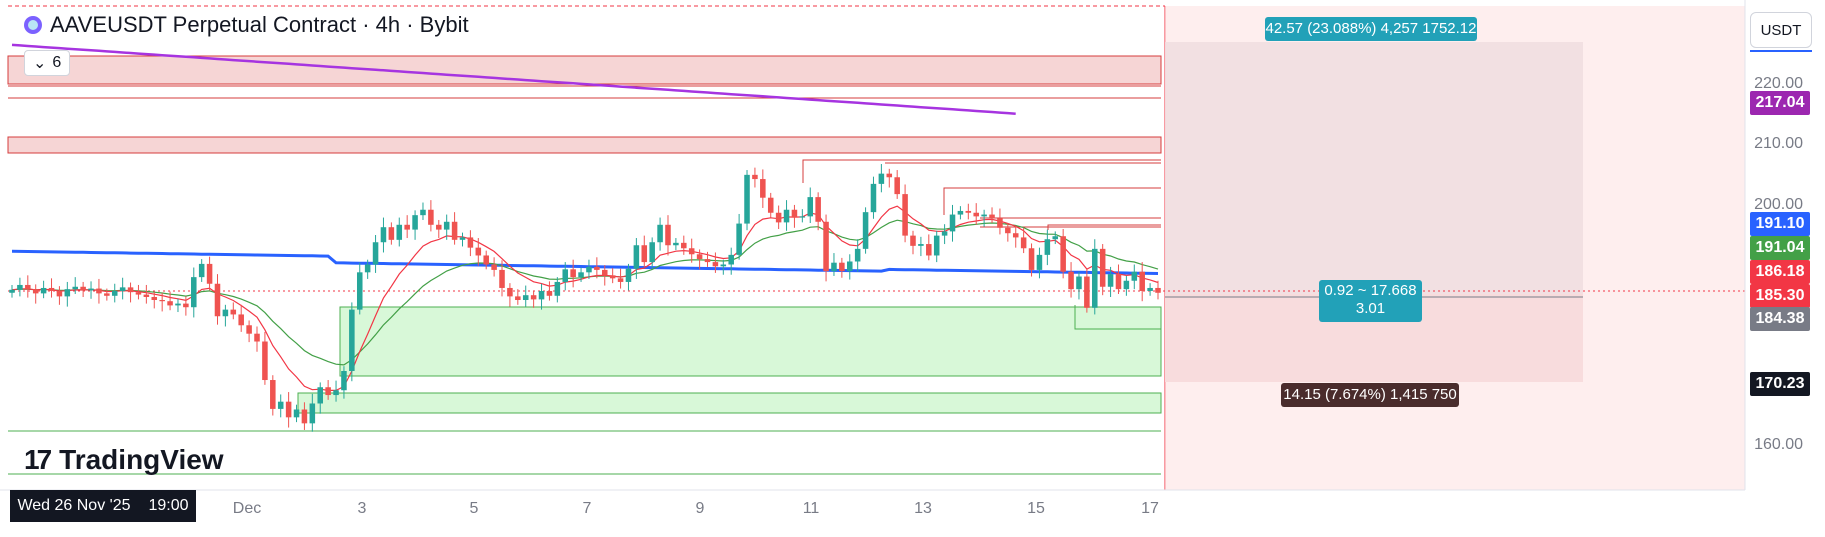 The image size is (1825, 537). I want to click on indicators-toggle-button: ⌄ 6, so click(47, 63).